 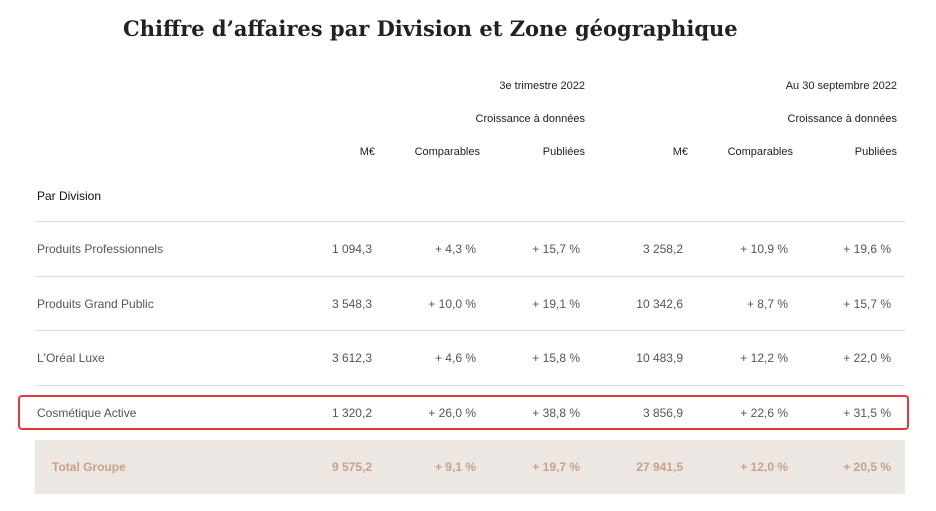 What do you see at coordinates (680, 152) in the screenshot?
I see `ytd-meur-header: M€` at bounding box center [680, 152].